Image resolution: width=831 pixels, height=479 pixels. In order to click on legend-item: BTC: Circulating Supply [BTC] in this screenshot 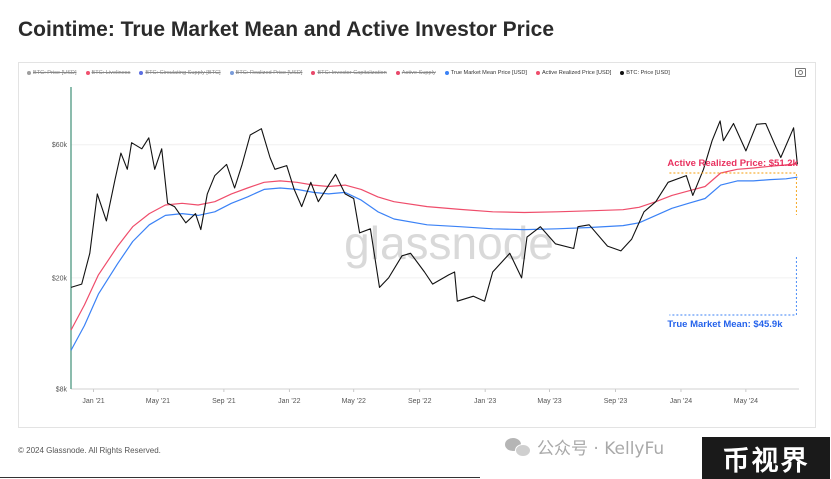, I will do `click(180, 73)`.